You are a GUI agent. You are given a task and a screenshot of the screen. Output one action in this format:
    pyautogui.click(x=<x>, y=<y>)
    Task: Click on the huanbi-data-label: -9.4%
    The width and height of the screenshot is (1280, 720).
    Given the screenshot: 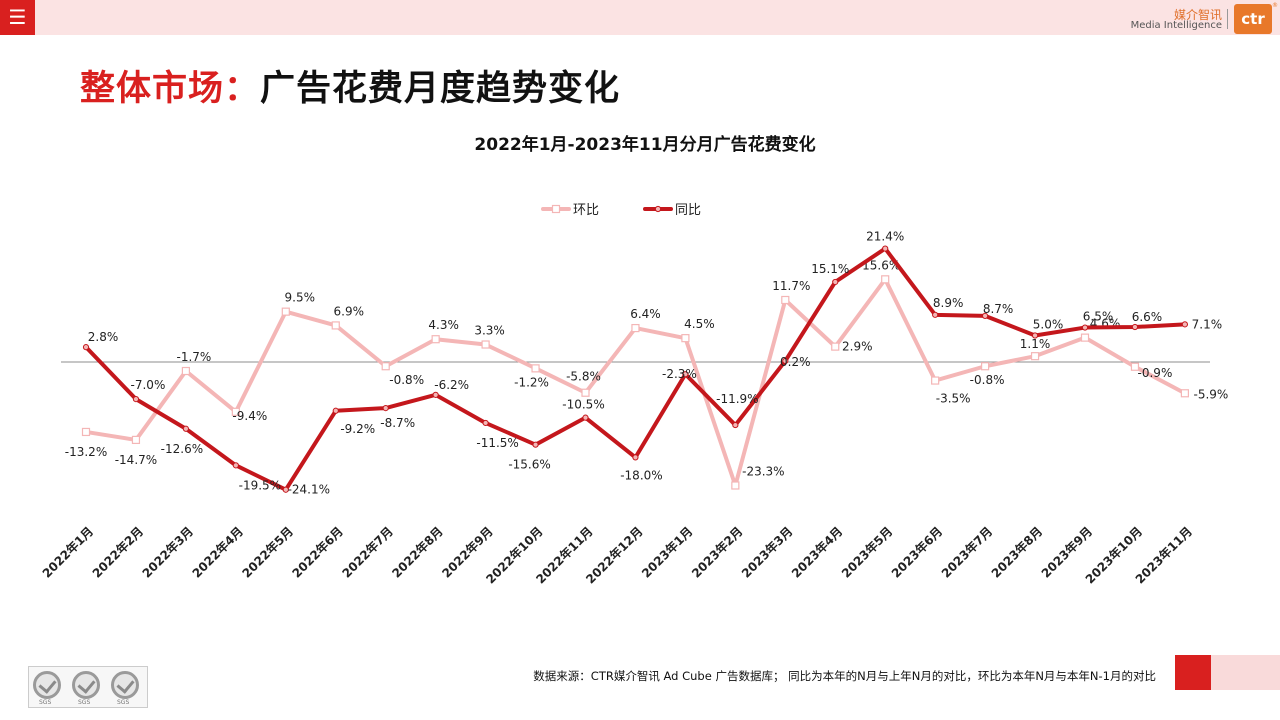 What is the action you would take?
    pyautogui.click(x=249, y=416)
    